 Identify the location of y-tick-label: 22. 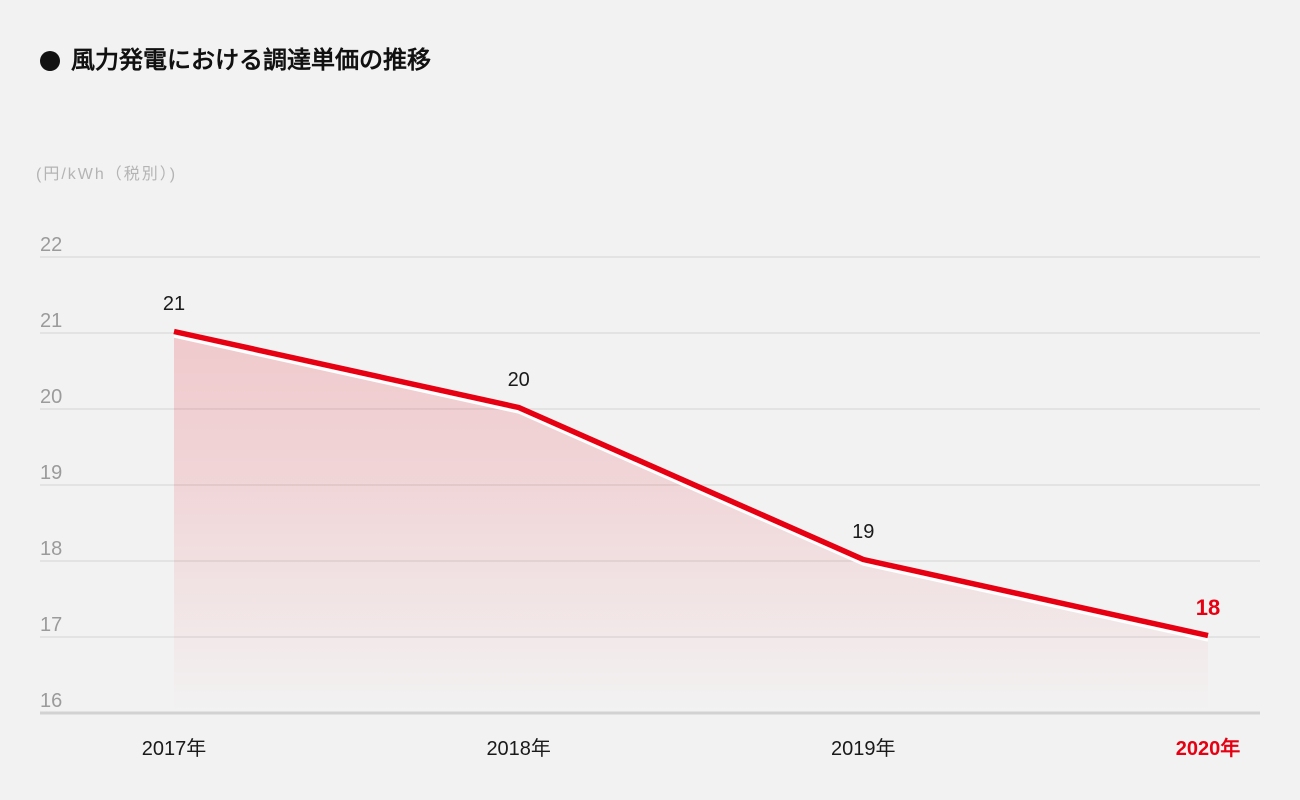
(51, 245).